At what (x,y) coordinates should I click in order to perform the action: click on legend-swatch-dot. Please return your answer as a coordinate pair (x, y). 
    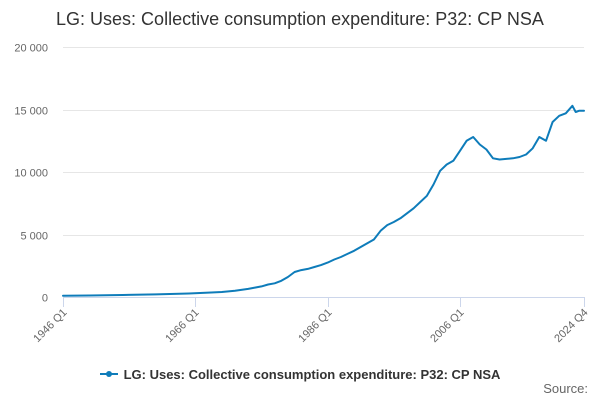
    Looking at the image, I should click on (108, 374).